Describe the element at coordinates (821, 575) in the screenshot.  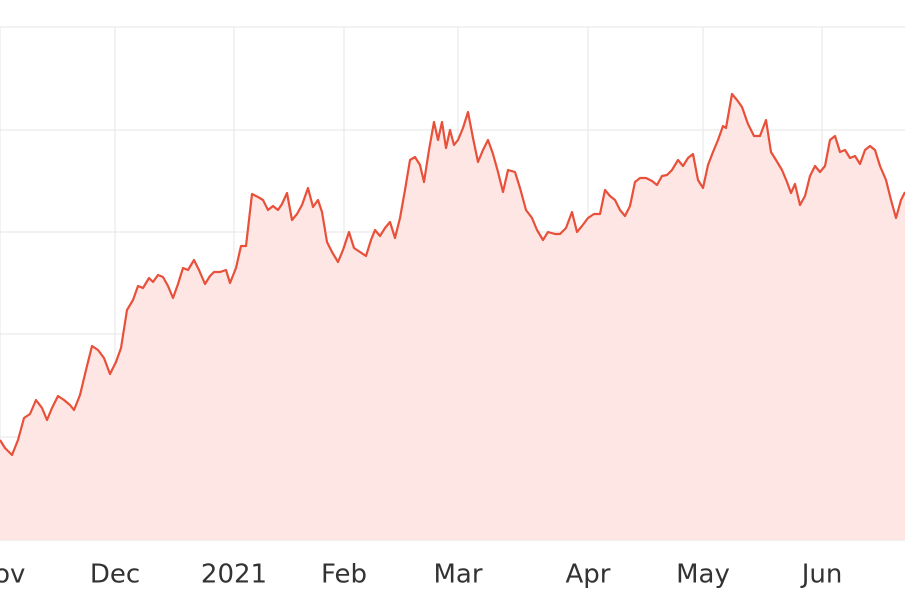
I see `x-tick-label: Jun` at that location.